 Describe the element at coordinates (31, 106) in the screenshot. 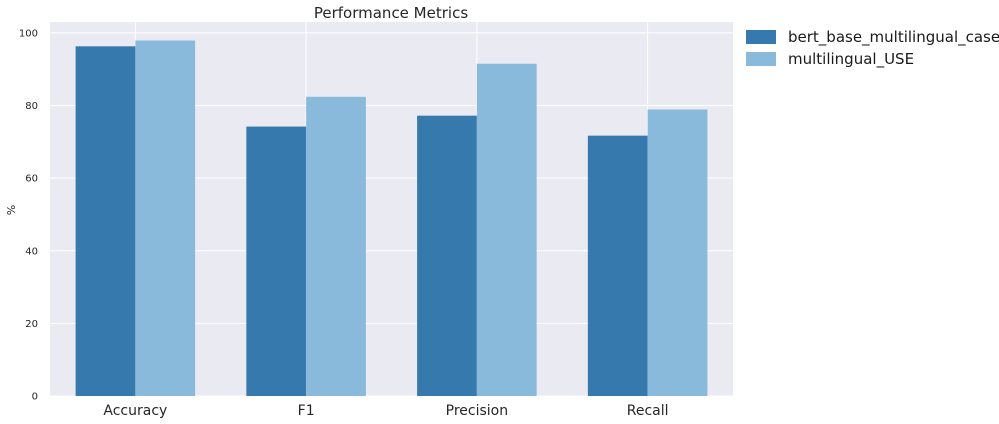

I see `y-tick-label: 80` at that location.